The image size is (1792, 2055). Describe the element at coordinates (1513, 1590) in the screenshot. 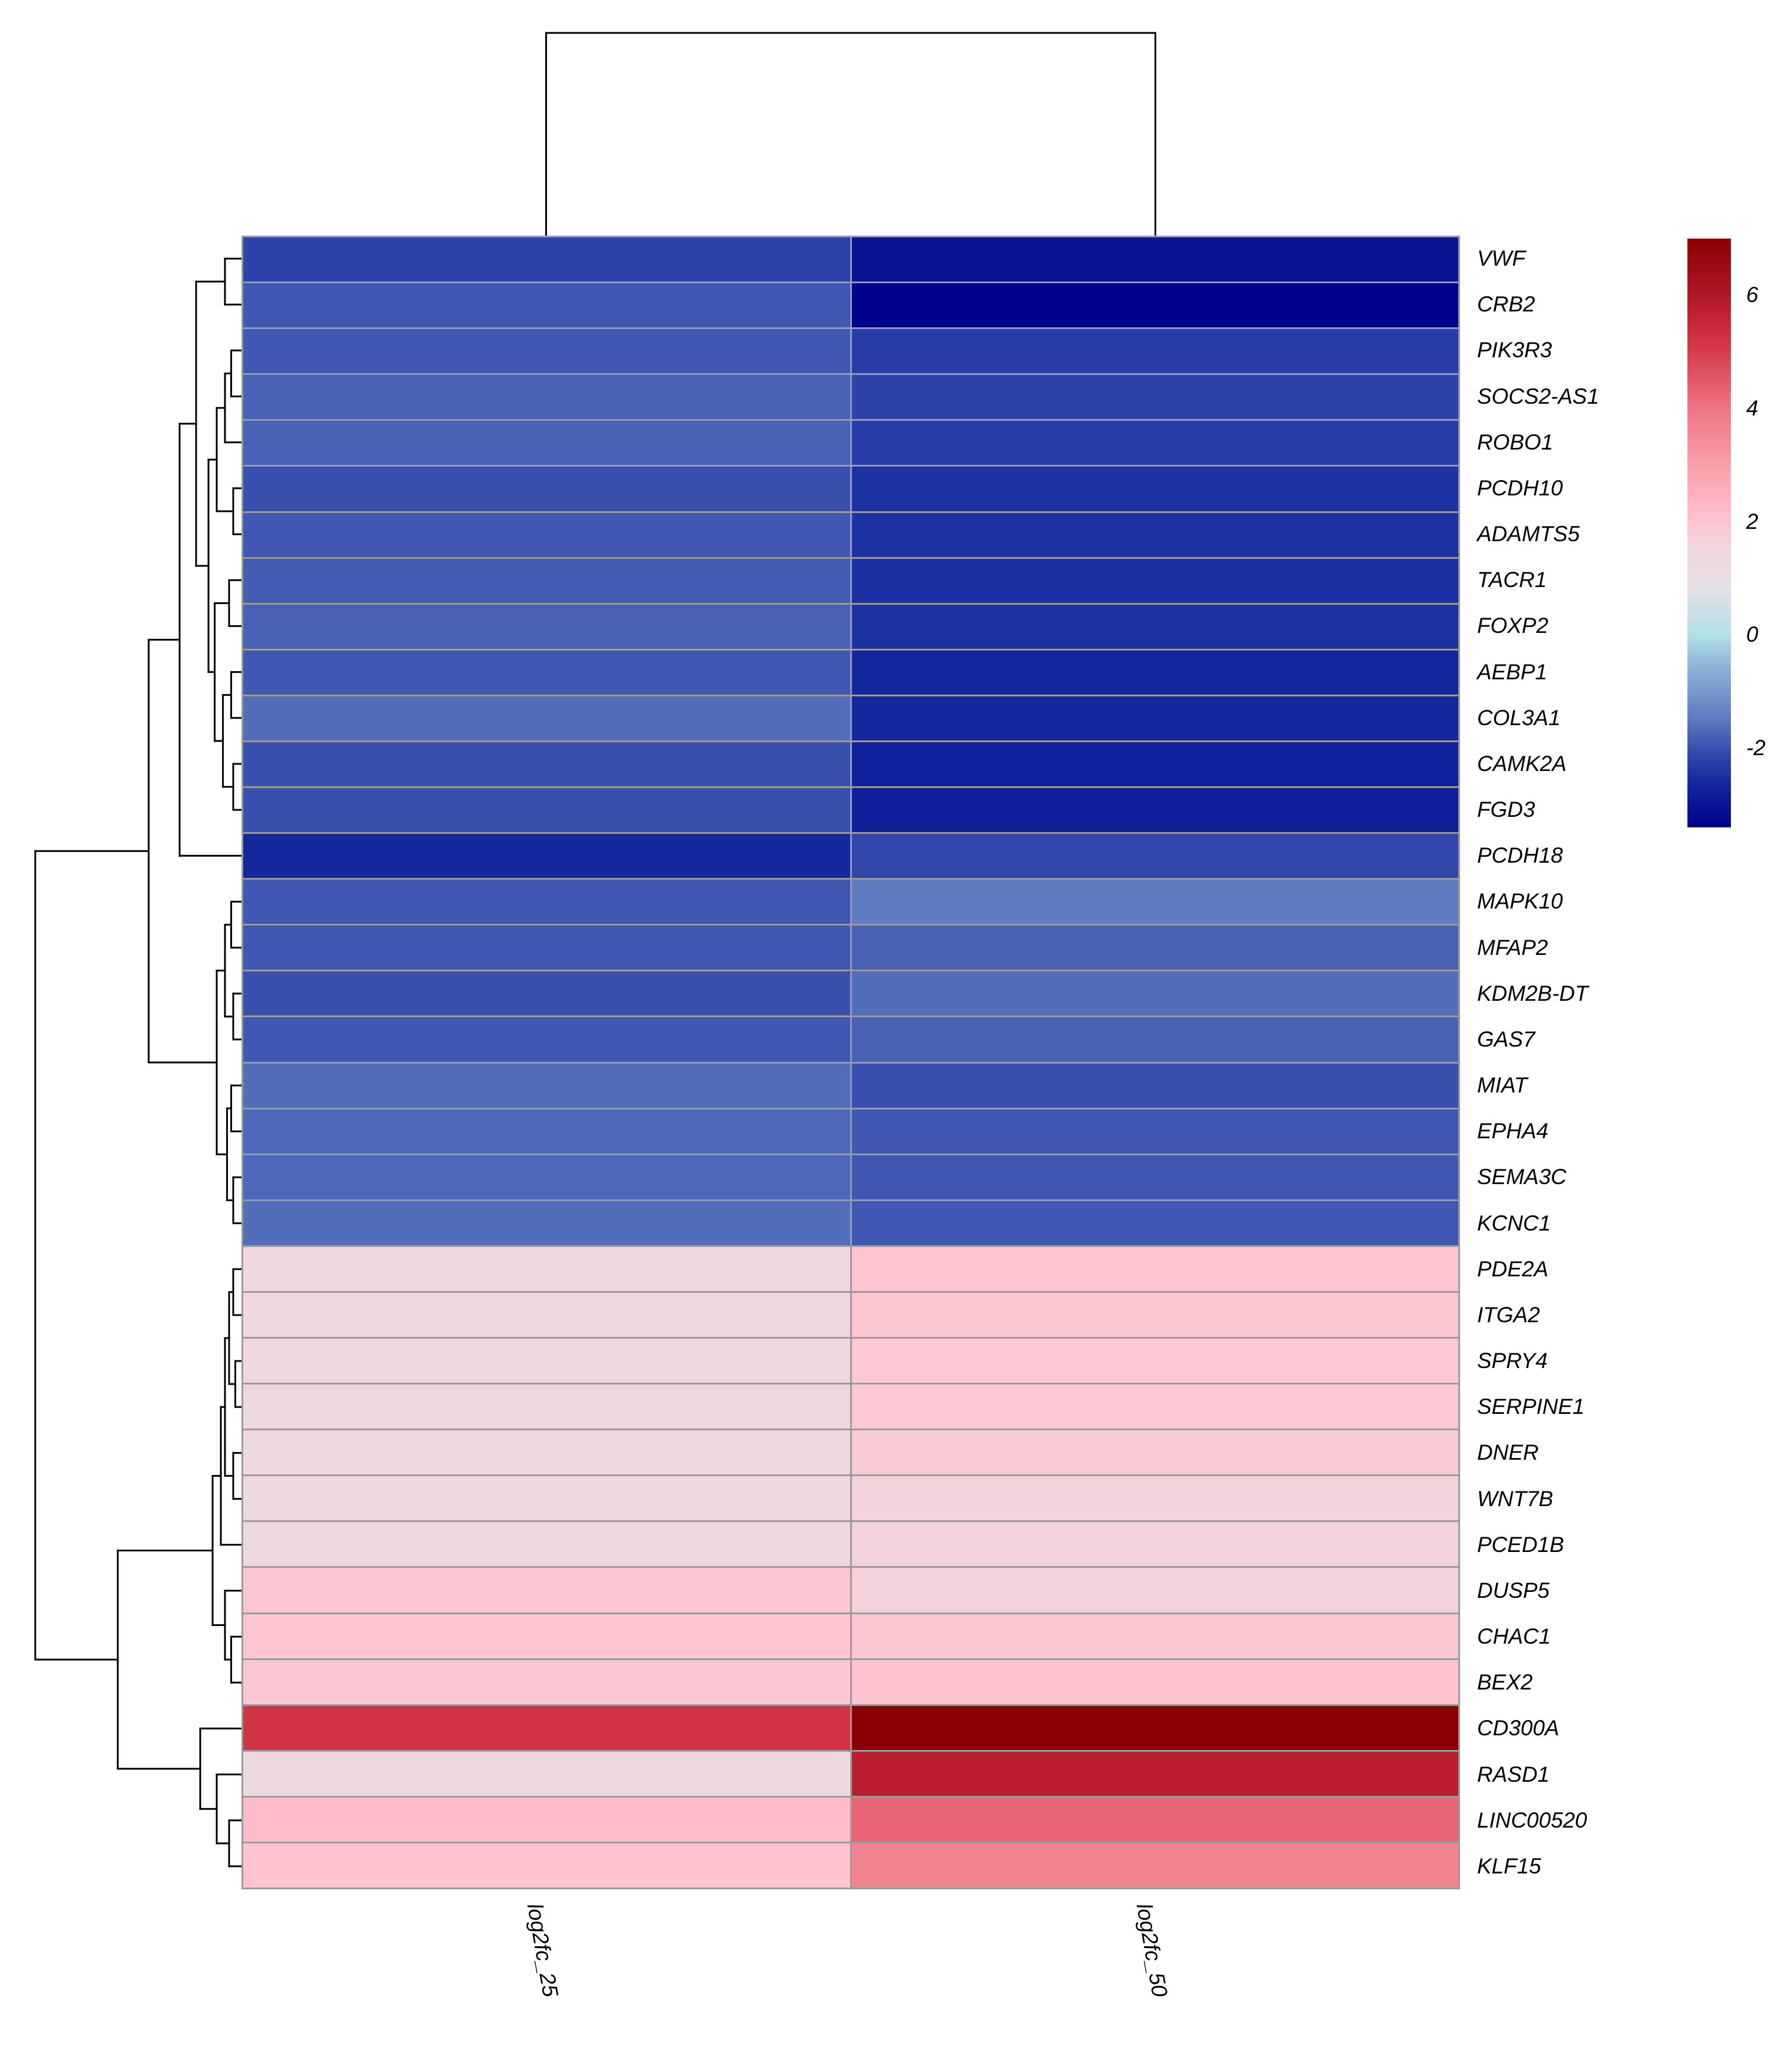

I see `row-label: DUSP5` at that location.